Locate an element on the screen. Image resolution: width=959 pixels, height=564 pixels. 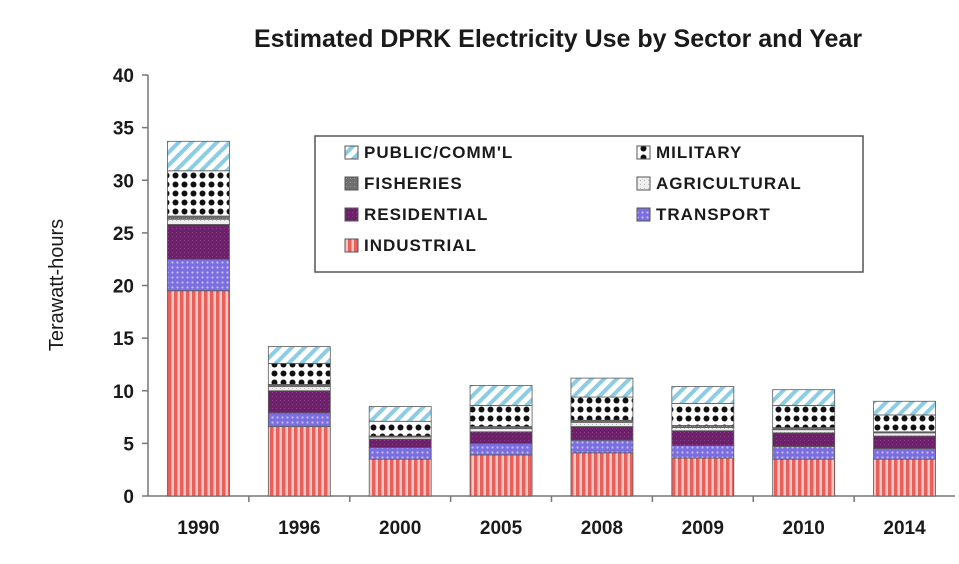
x-tick-label: 2000 is located at coordinates (400, 528).